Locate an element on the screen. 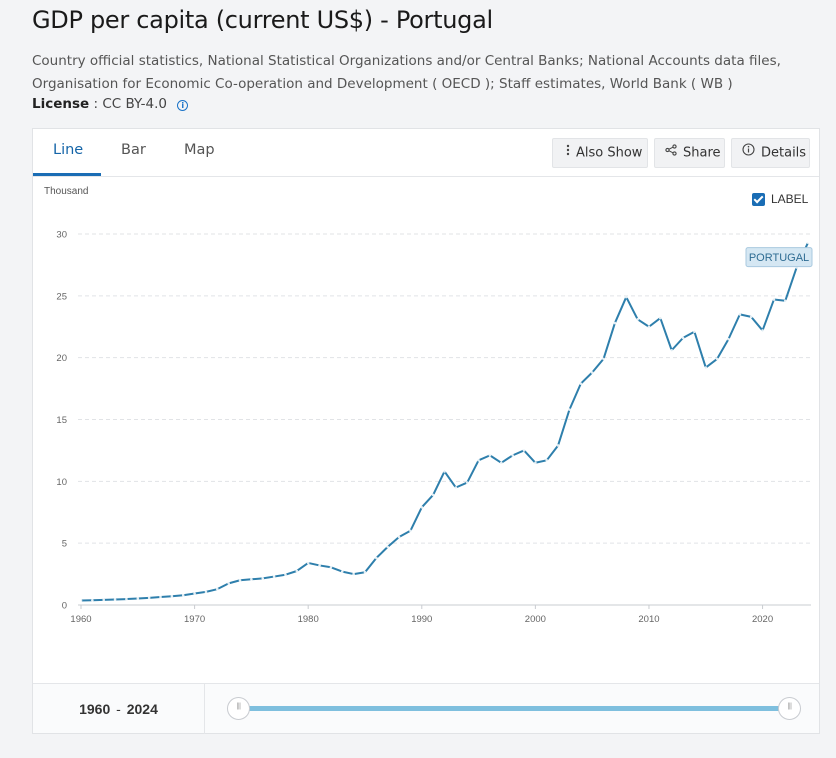 The width and height of the screenshot is (836, 758). range-footer: 1960 - 2024 is located at coordinates (426, 708).